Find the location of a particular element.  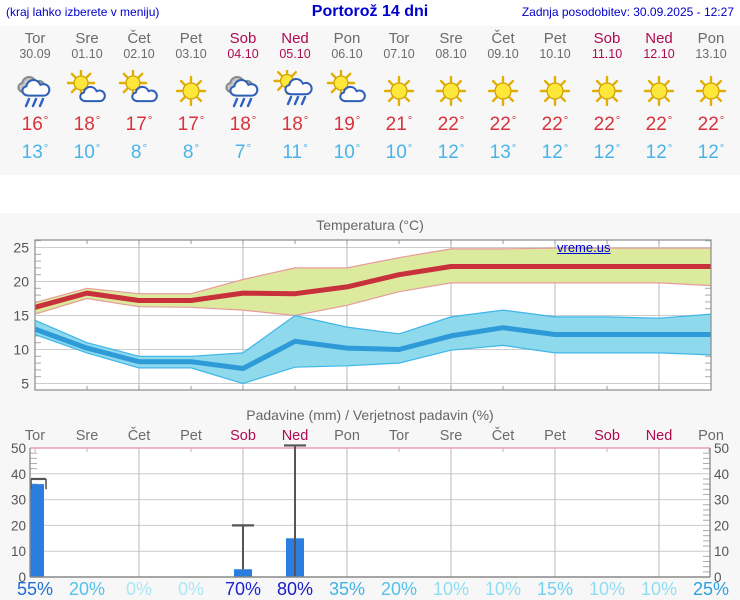

divider-band is located at coordinates (370, 194).